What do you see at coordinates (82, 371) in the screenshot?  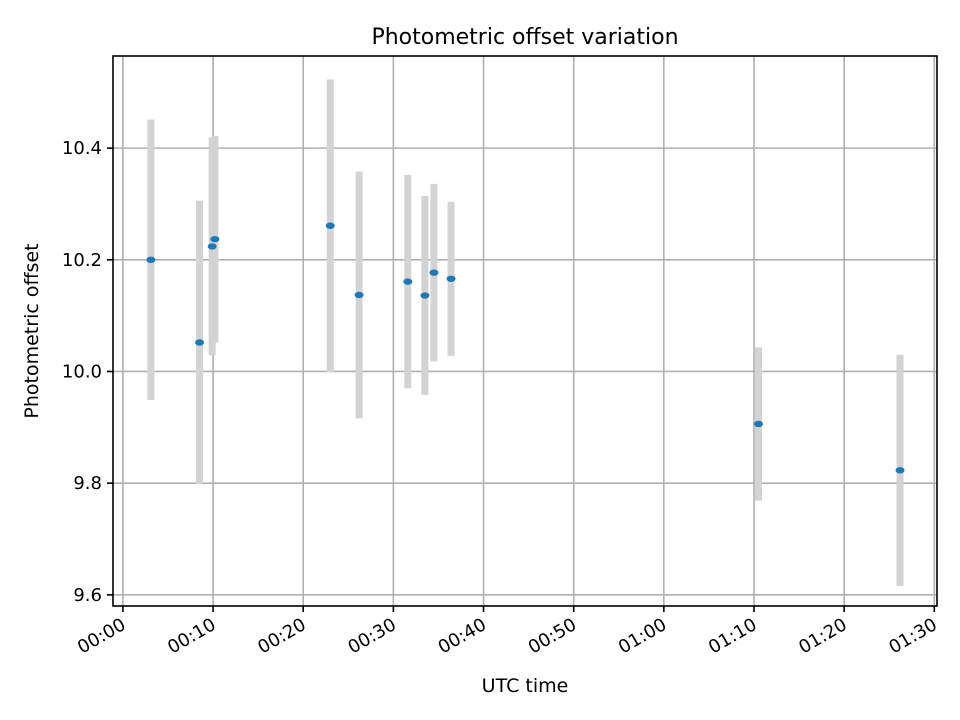 I see `y-tick-label: 10.0` at bounding box center [82, 371].